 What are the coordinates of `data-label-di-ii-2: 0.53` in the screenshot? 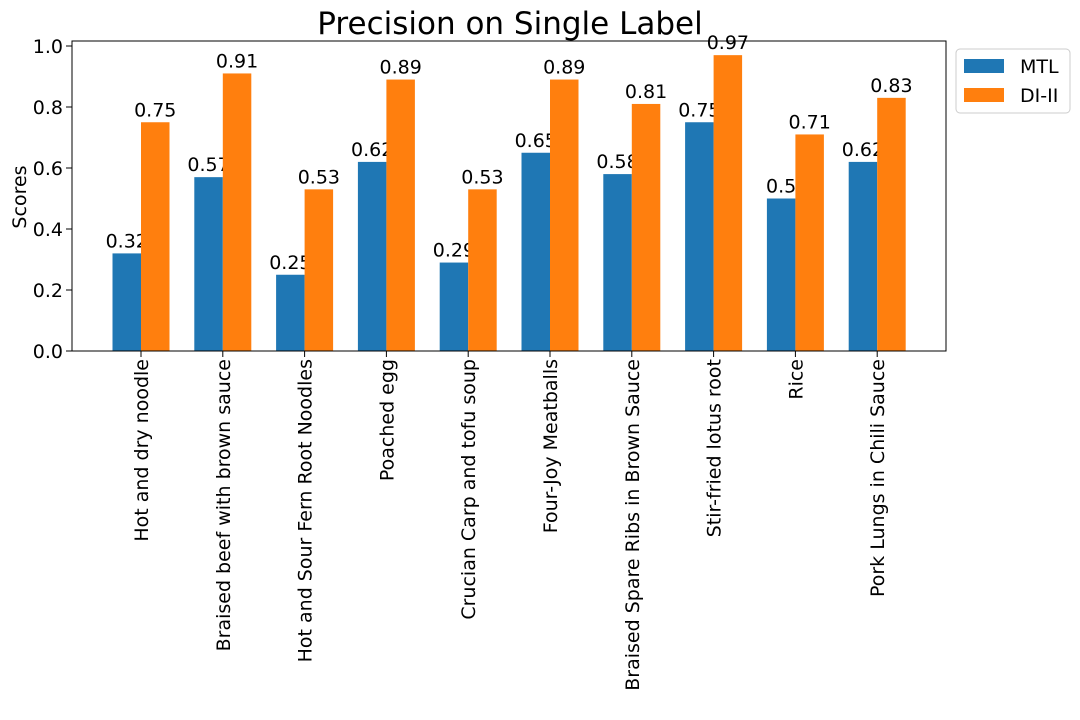 It's located at (319, 177).